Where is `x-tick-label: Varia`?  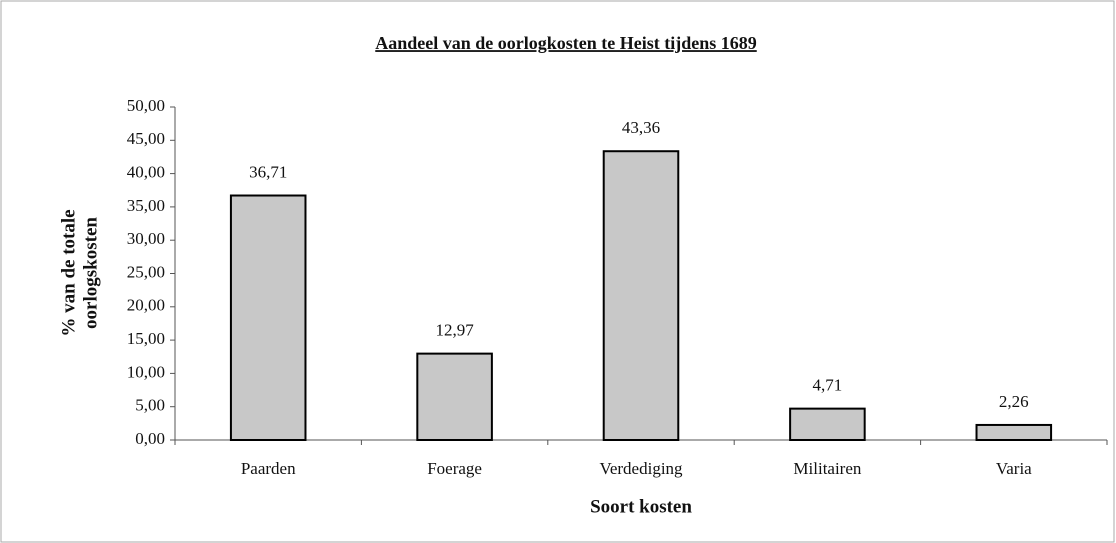 x-tick-label: Varia is located at coordinates (1014, 468).